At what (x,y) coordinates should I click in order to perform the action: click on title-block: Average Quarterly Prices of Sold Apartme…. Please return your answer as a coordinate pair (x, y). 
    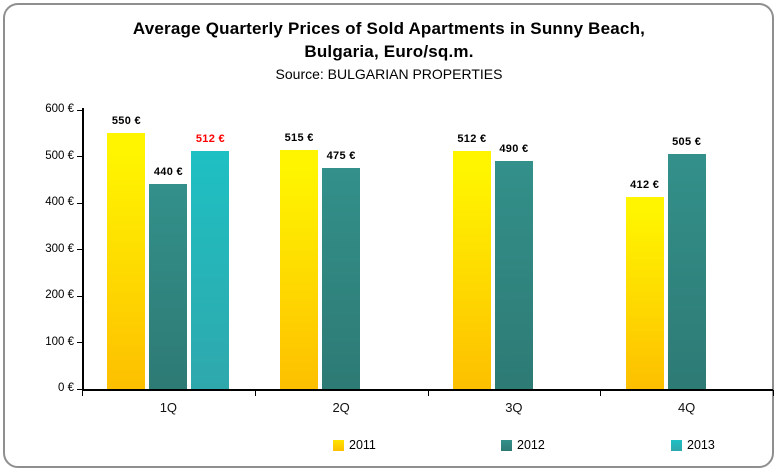
    Looking at the image, I should click on (389, 51).